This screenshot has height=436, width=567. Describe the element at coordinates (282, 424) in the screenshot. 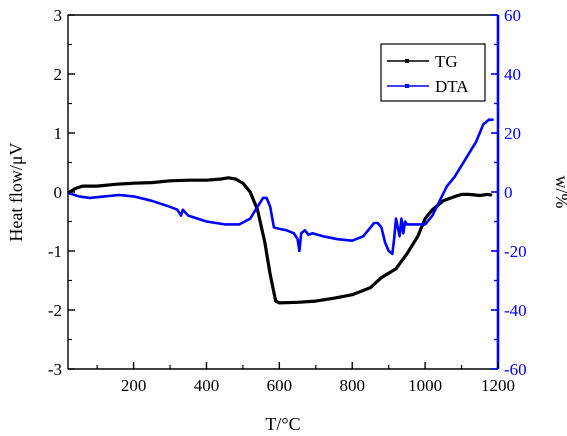

I see `x-axis-title: T/°C` at that location.